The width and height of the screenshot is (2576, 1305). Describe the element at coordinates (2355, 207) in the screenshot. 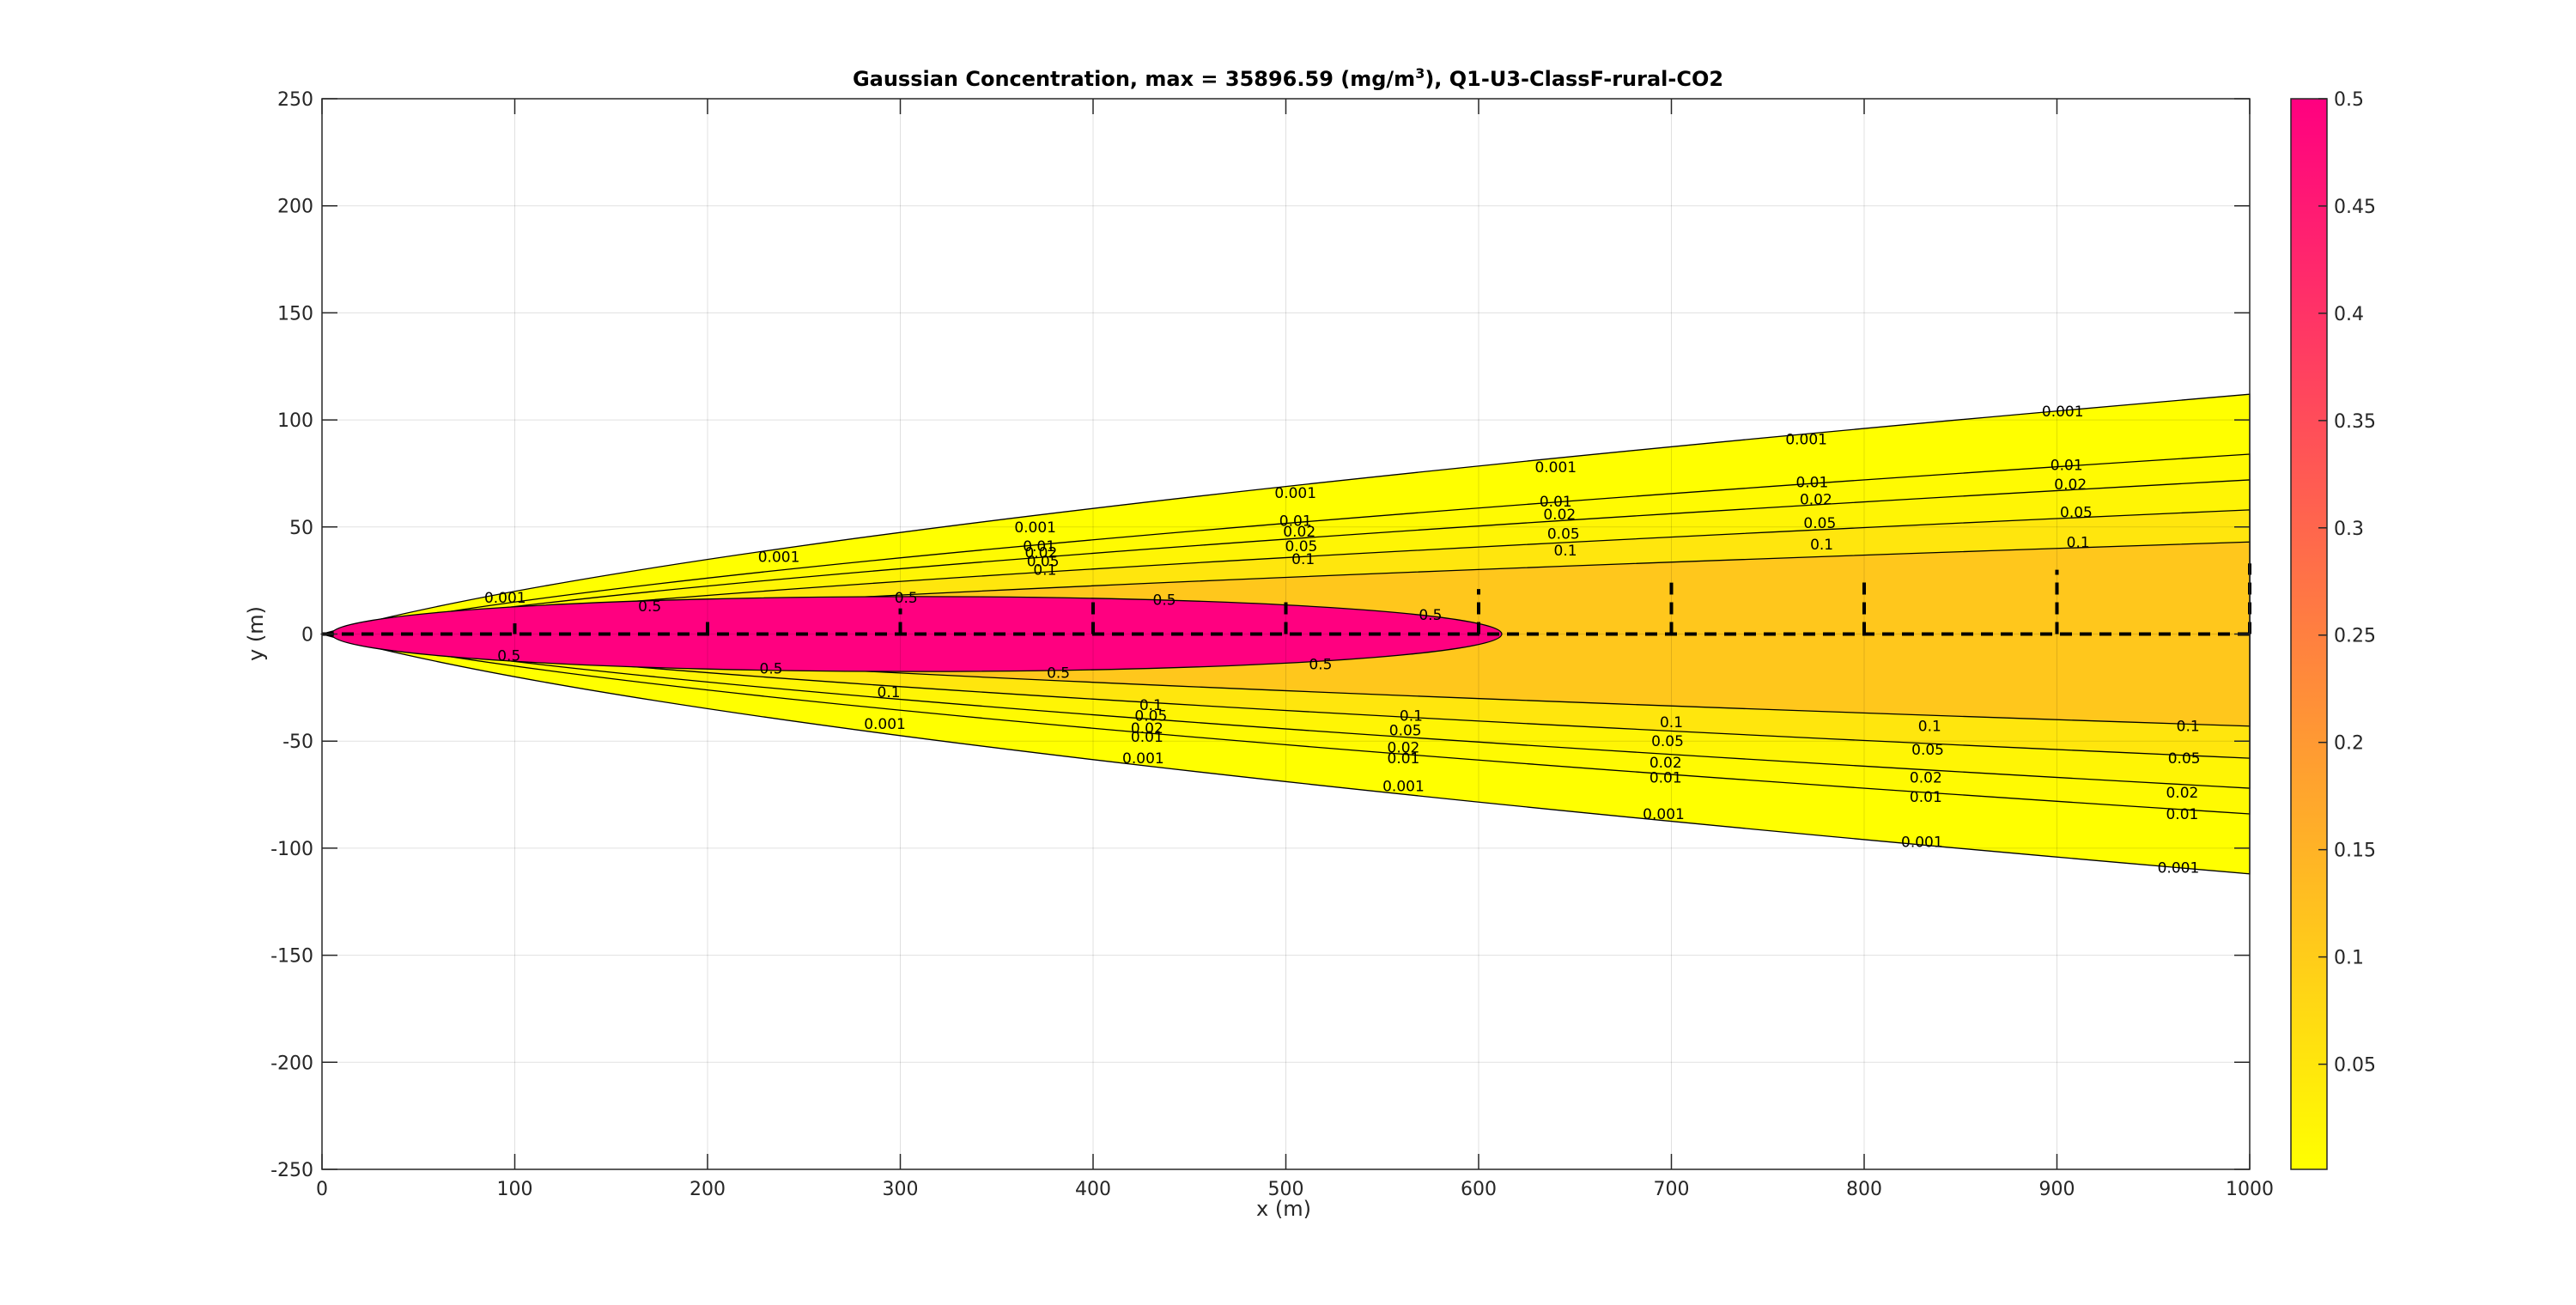

I see `colorbar-tick-label: 0.45` at that location.